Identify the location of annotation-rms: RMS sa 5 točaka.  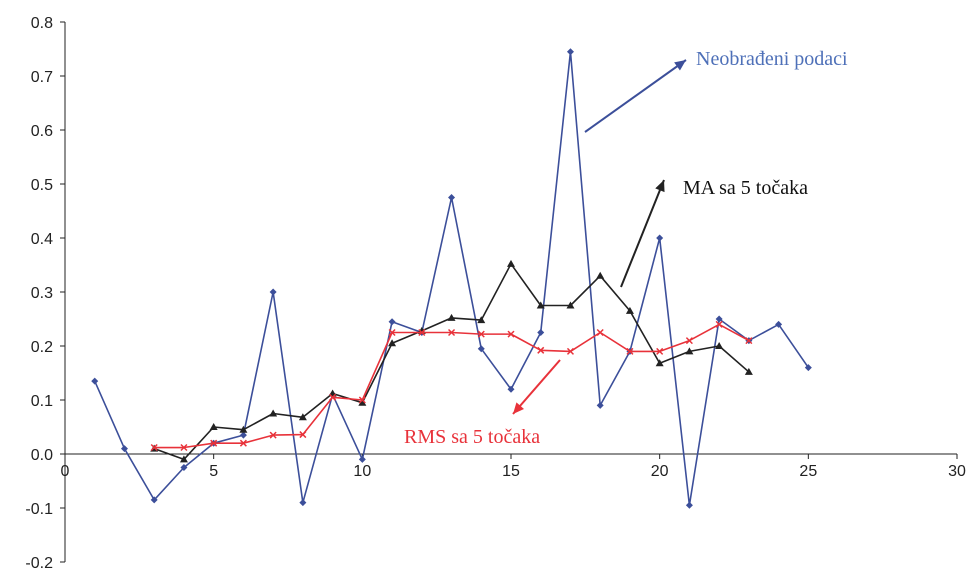
(472, 437).